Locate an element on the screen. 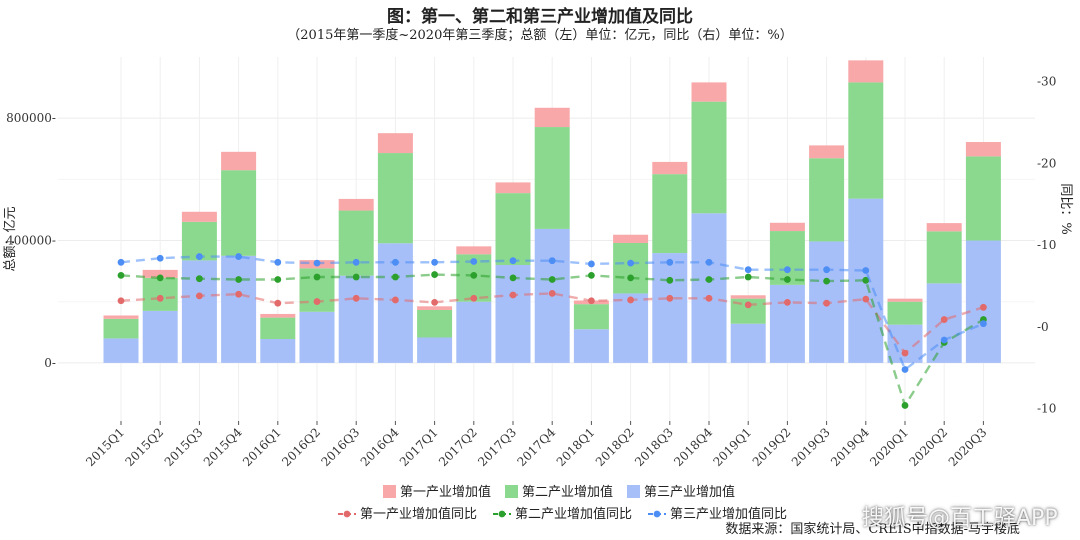 The width and height of the screenshot is (1080, 540). y-left-tick-label: 400000- is located at coordinates (31, 241).